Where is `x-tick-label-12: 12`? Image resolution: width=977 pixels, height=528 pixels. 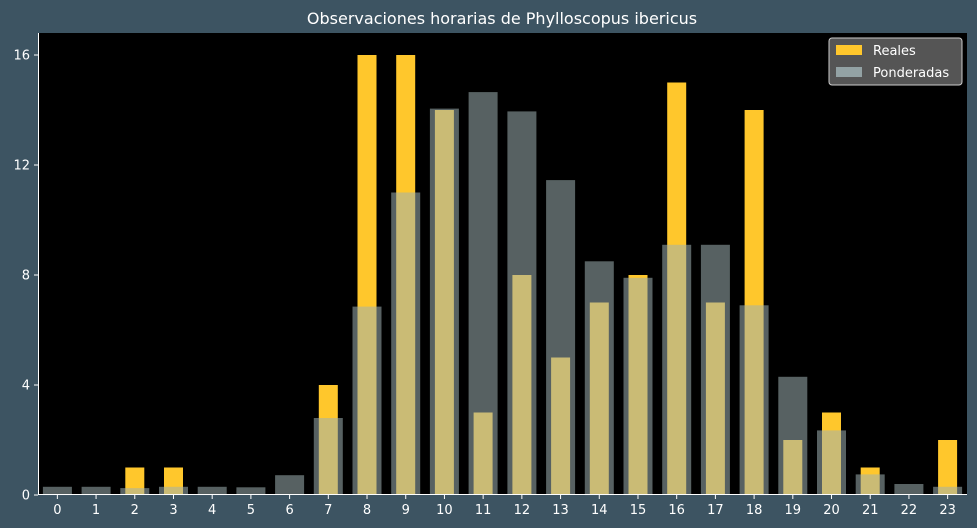 x-tick-label-12: 12 is located at coordinates (522, 510).